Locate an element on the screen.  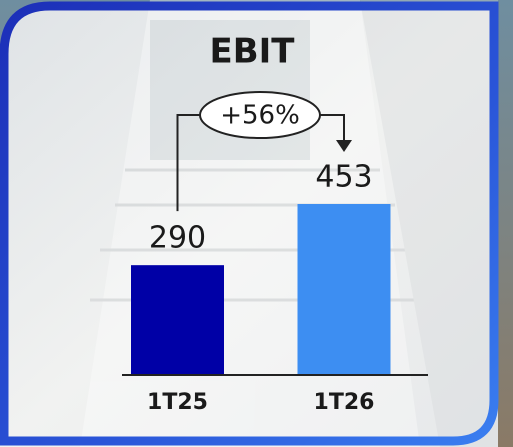
x-tick-label: 1T26 is located at coordinates (344, 402).